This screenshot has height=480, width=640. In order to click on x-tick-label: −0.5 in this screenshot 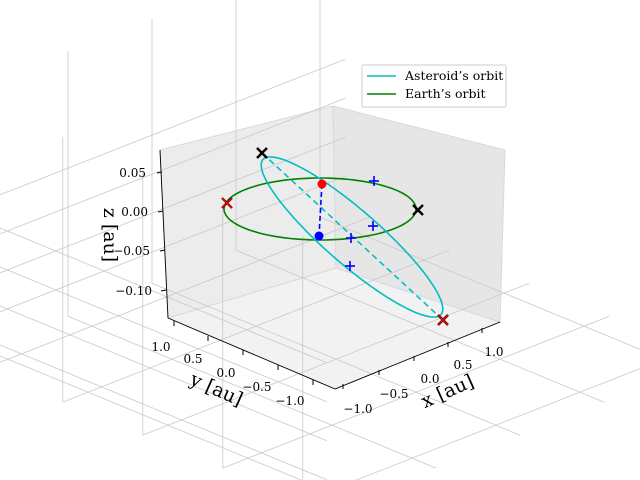, I will do `click(393, 394)`.